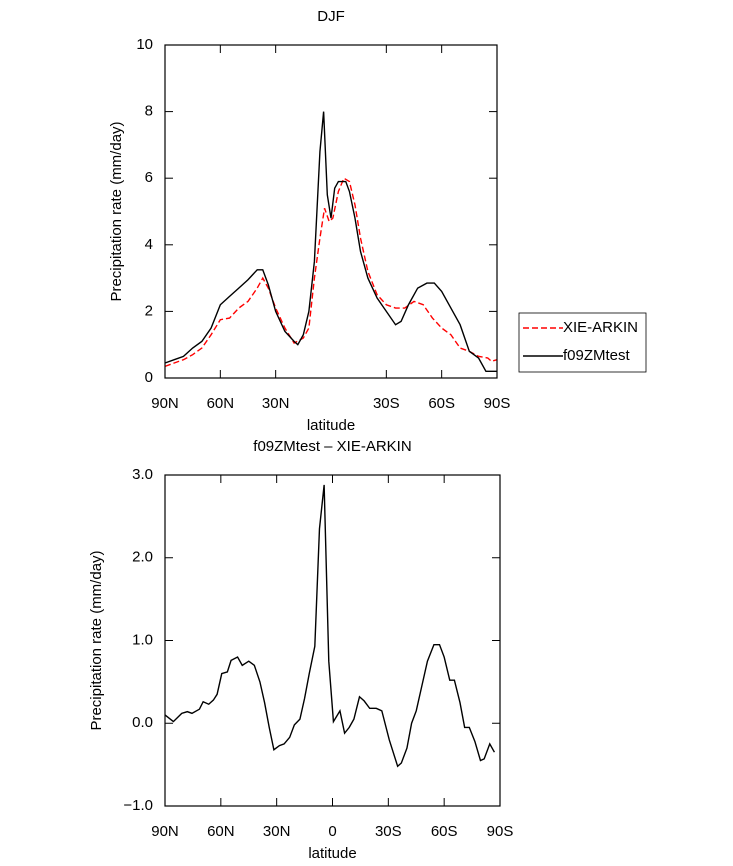 The height and width of the screenshot is (866, 733). What do you see at coordinates (149, 310) in the screenshot?
I see `y-tick-label: 2` at bounding box center [149, 310].